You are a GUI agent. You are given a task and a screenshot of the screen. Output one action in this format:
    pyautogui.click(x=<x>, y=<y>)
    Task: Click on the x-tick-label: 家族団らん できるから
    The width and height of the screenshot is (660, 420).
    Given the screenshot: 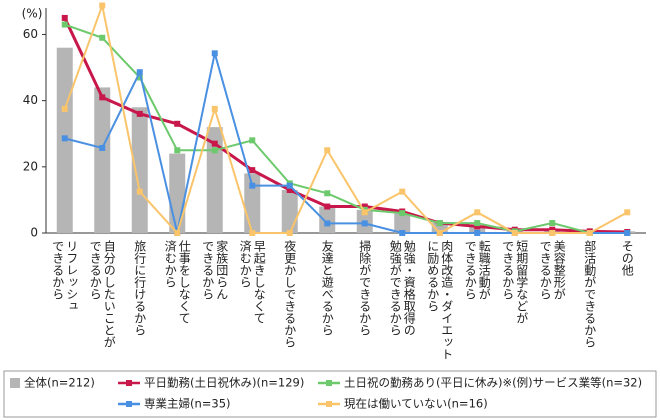 What is the action you would take?
    pyautogui.click(x=214, y=270)
    